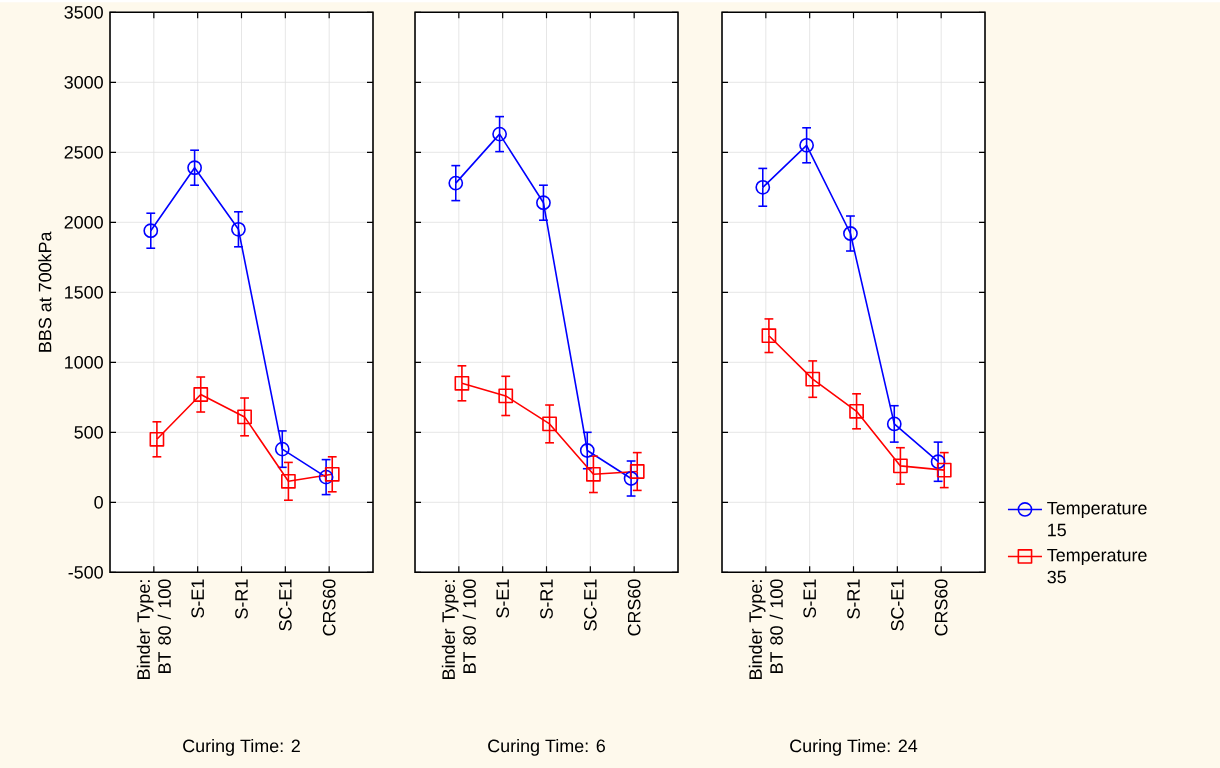 Image resolution: width=1220 pixels, height=768 pixels. I want to click on y-tick-label: 500, so click(88, 432).